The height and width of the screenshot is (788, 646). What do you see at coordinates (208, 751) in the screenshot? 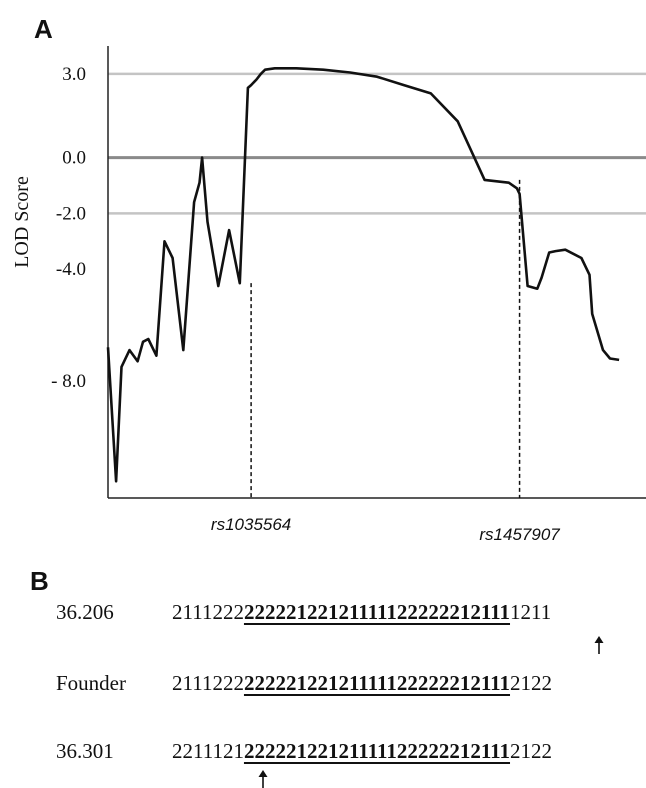
I see `haplotype-prefix: 2211121` at bounding box center [208, 751].